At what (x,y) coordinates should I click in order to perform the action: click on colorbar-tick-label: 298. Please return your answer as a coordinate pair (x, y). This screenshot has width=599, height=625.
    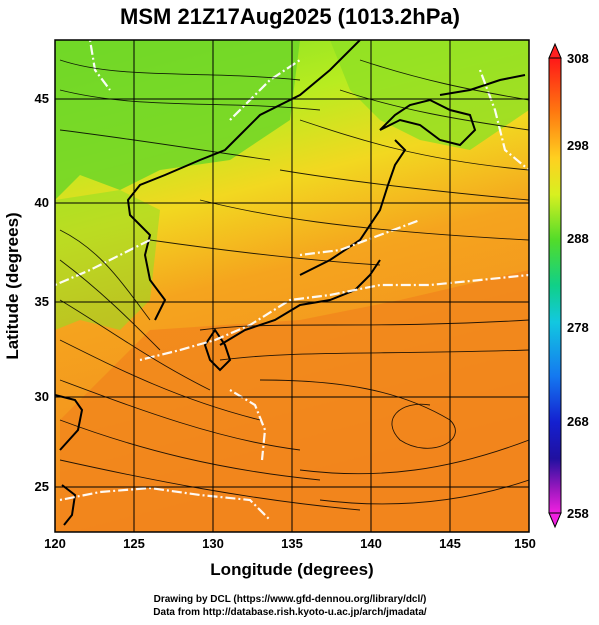
    Looking at the image, I should click on (578, 145).